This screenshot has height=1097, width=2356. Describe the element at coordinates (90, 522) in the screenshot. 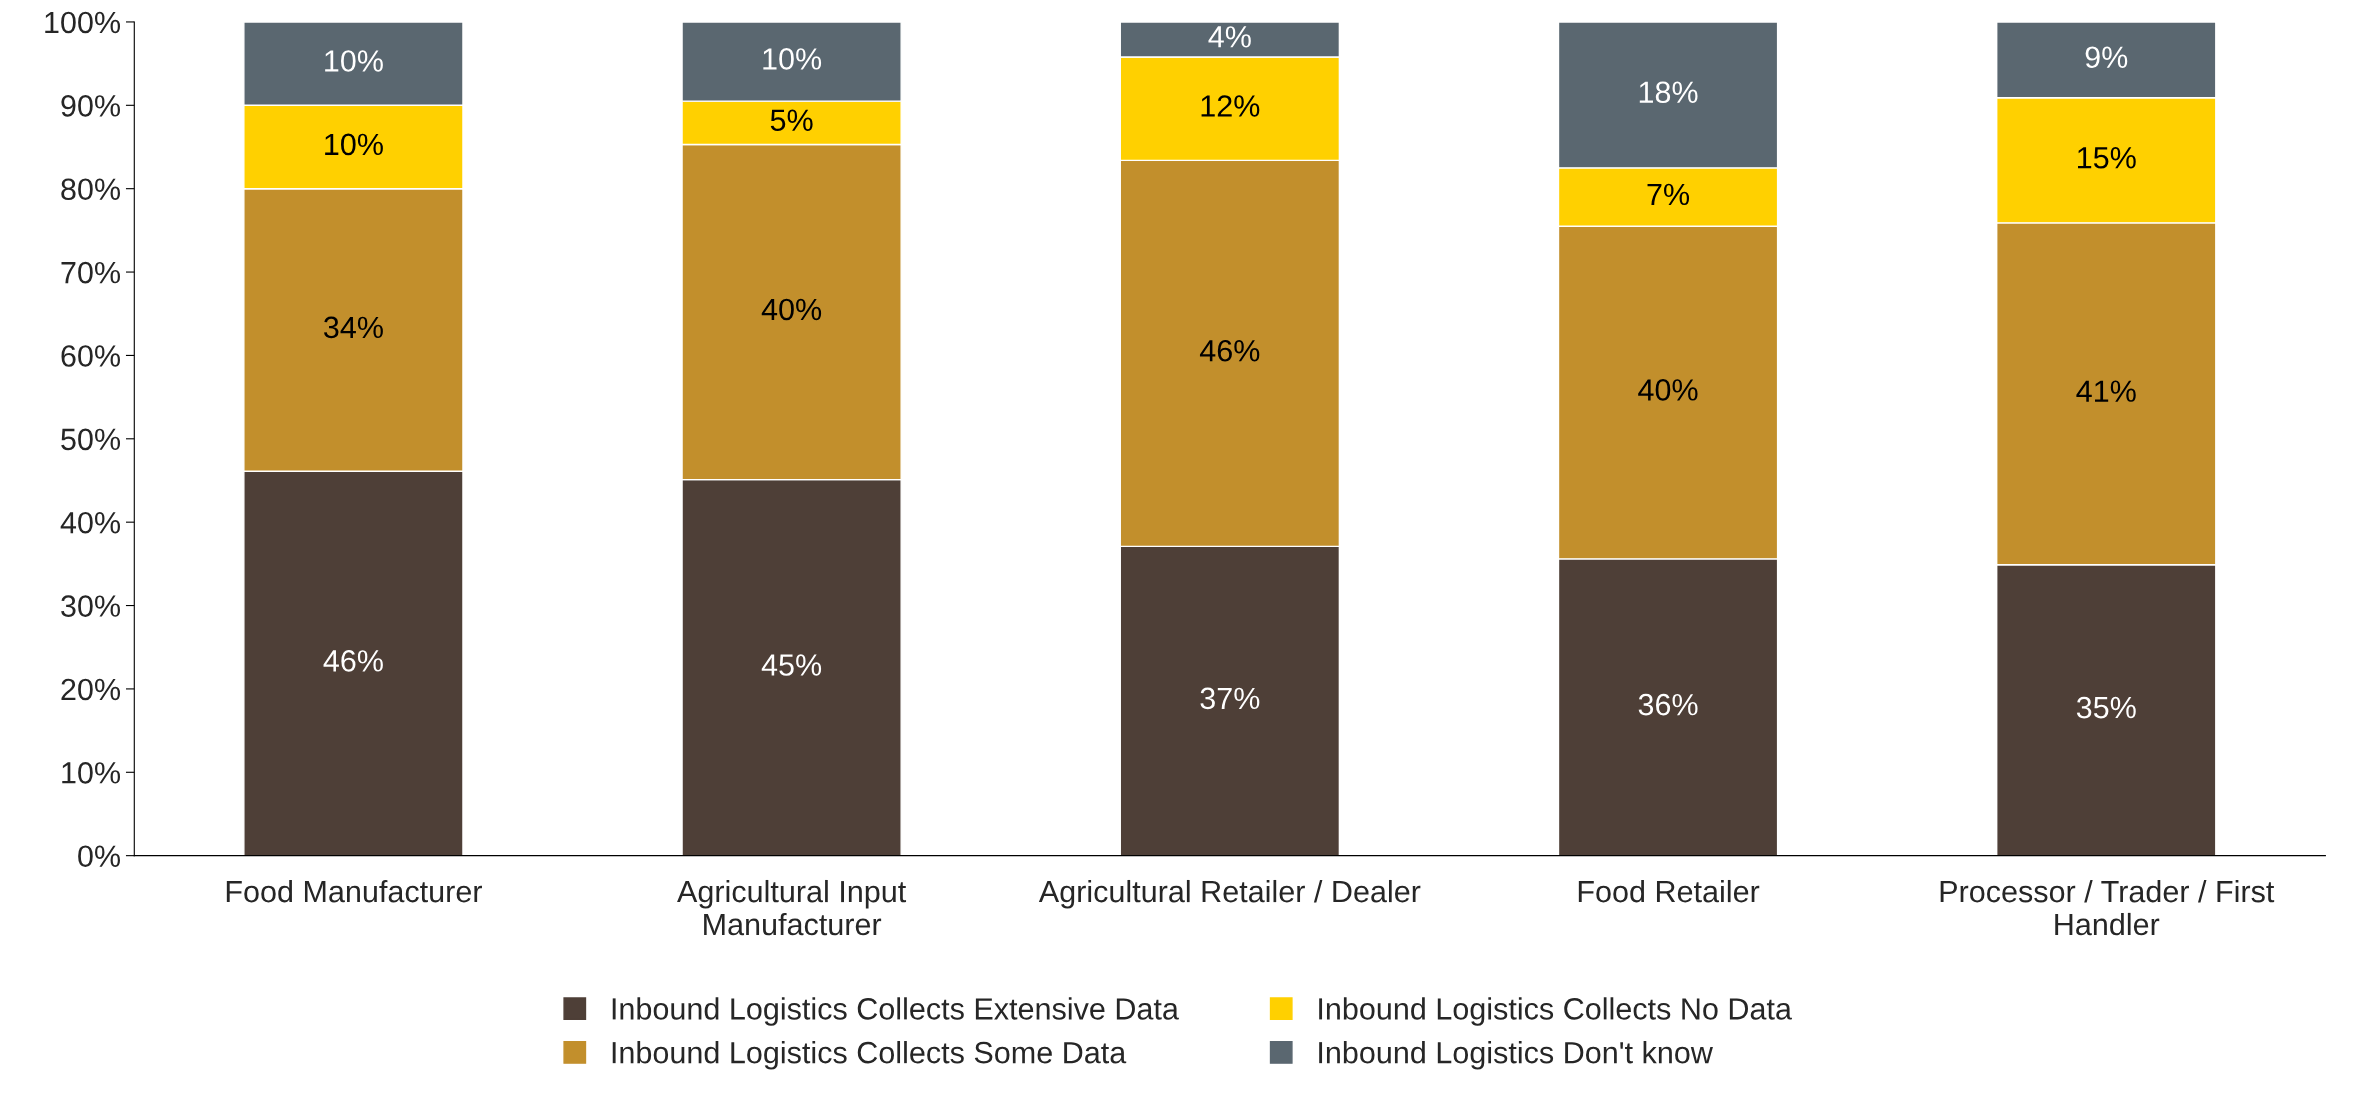

I see `y-tick-label: 40%` at that location.